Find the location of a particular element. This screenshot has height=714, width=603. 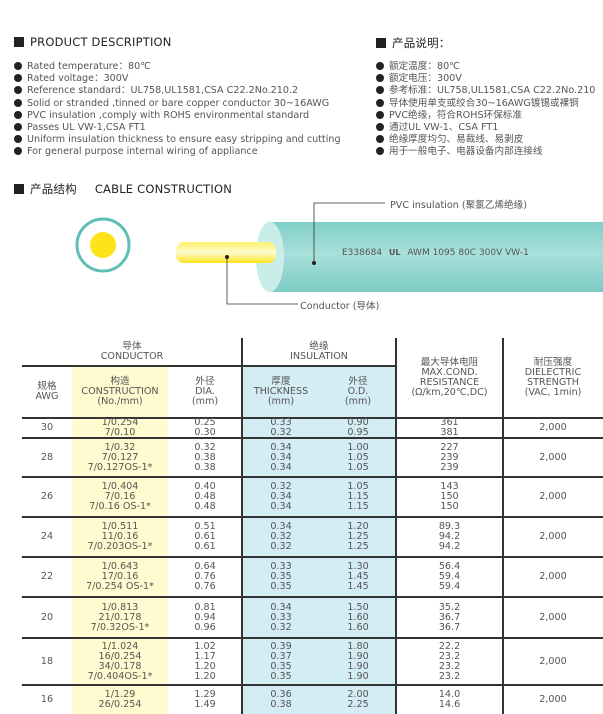

cell-thickness: 0.33 0.35 0.35 is located at coordinates (281, 576).